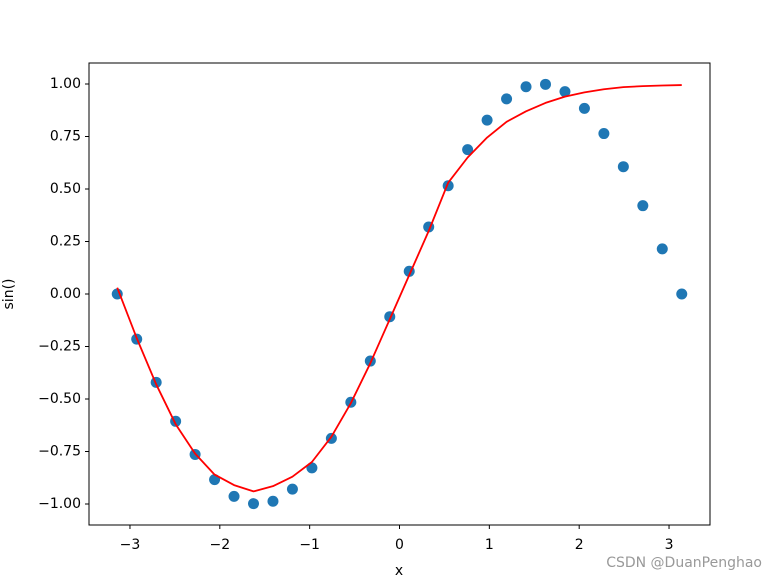  What do you see at coordinates (59, 347) in the screenshot?
I see `y-tick-label: −0.25` at bounding box center [59, 347].